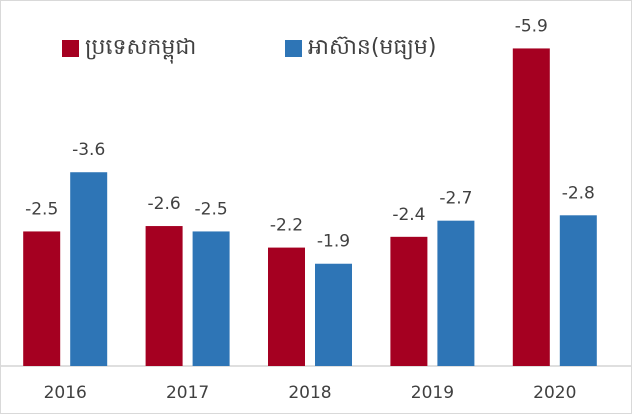 This screenshot has height=414, width=632. Describe the element at coordinates (187, 393) in the screenshot. I see `x-tick-label: 2017` at that location.